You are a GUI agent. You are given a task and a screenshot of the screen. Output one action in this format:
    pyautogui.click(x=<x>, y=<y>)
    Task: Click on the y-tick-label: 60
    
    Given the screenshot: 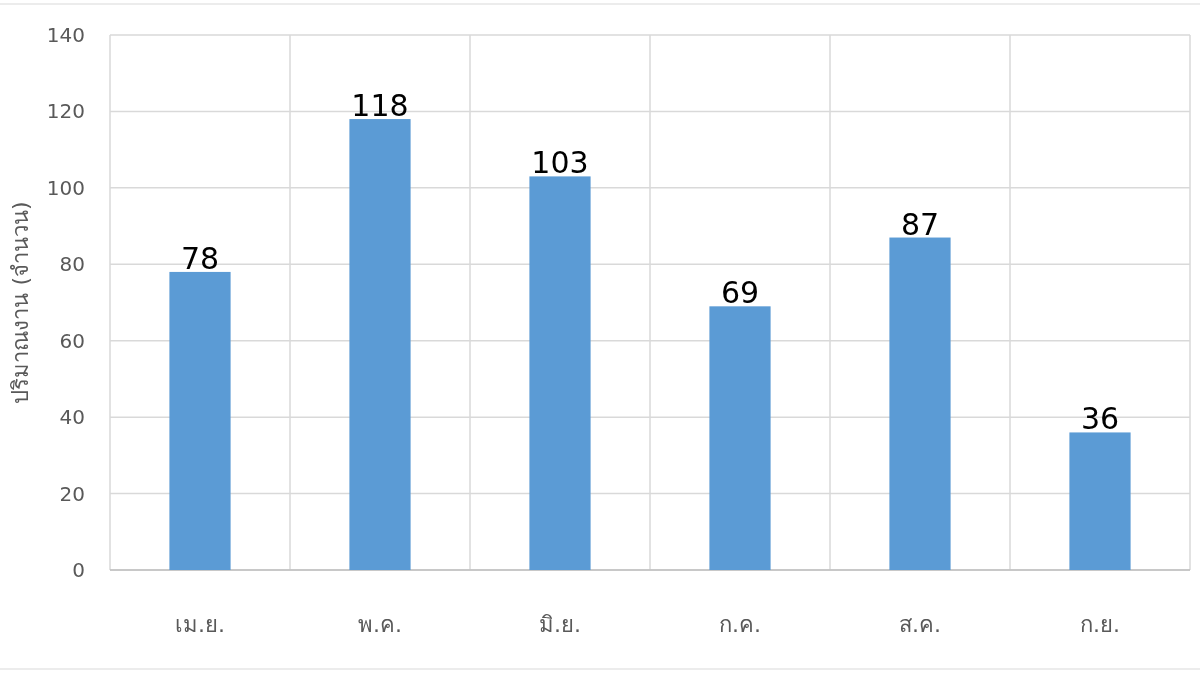 What is the action you would take?
    pyautogui.click(x=72, y=340)
    